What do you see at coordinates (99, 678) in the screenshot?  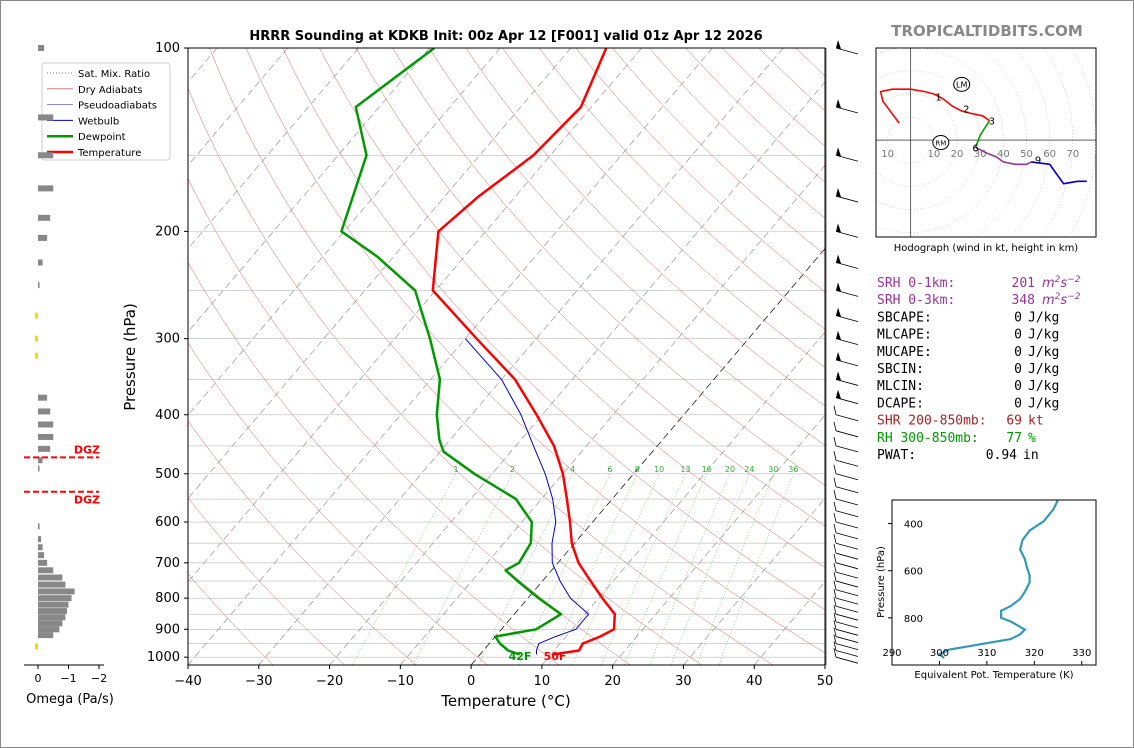 I see `omega-x-tick-label: −2` at bounding box center [99, 678].